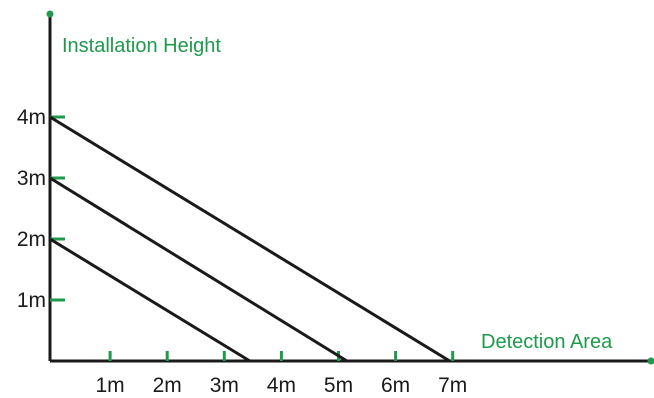 The height and width of the screenshot is (398, 654). Describe the element at coordinates (31, 239) in the screenshot. I see `y-tick-label: 2m` at that location.